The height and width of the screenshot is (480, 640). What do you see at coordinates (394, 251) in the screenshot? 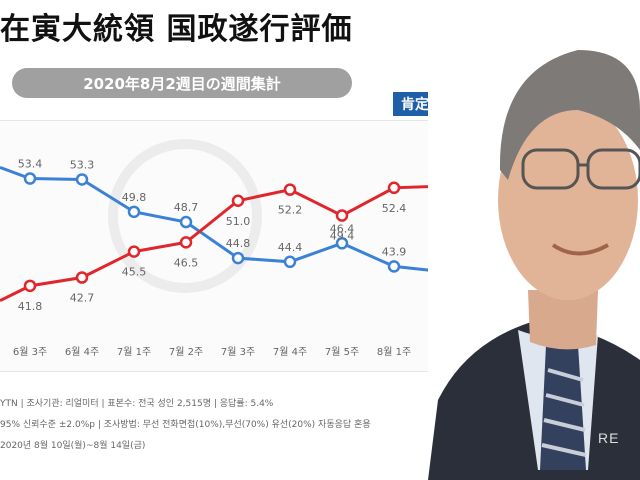
I see `data-label-positive: 43.9` at bounding box center [394, 251].